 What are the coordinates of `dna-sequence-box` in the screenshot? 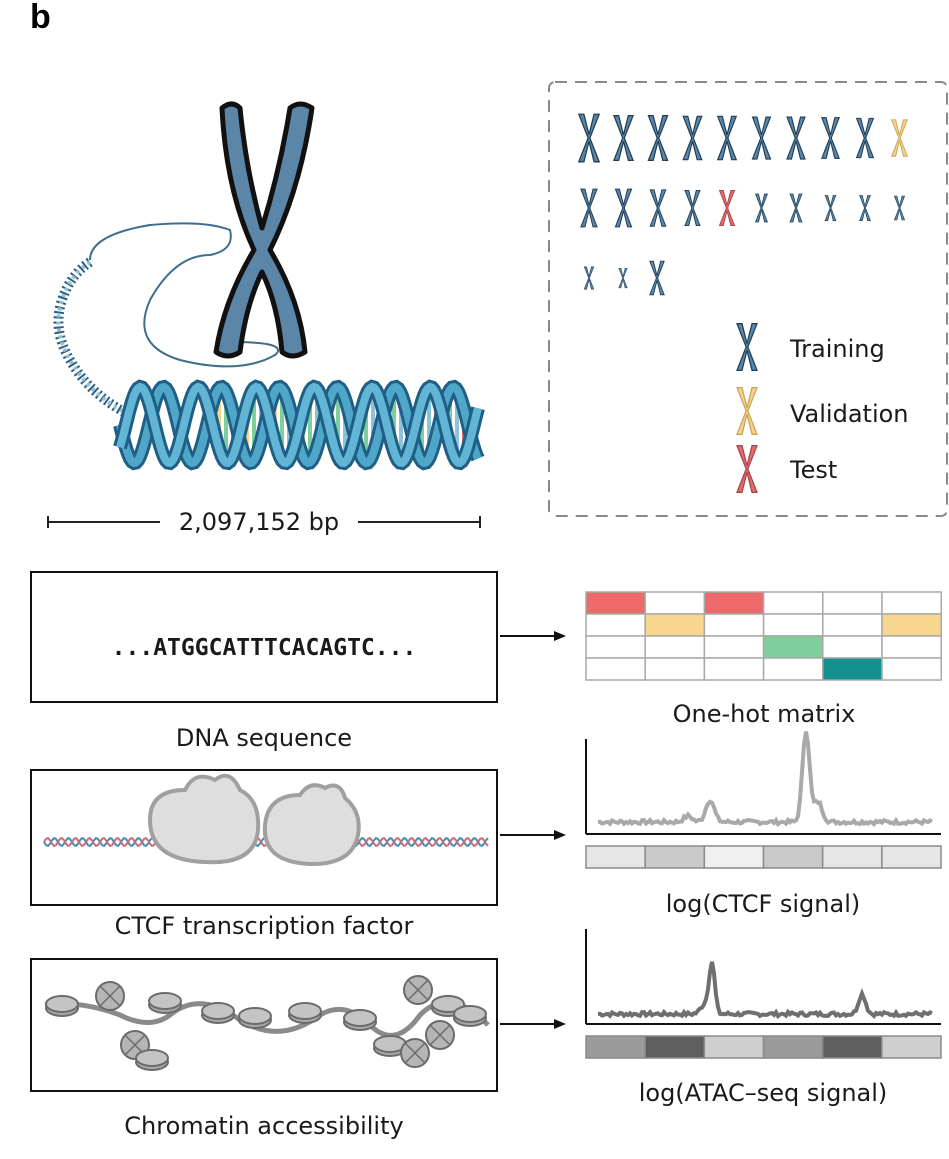 It's located at (264, 637).